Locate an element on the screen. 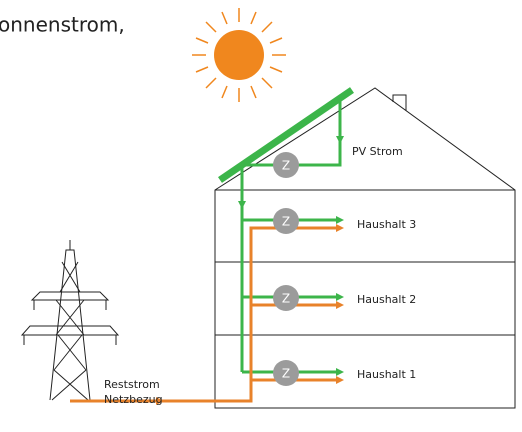 Image resolution: width=522 pixels, height=432 pixels. grid-flow is located at coordinates (248, 314).